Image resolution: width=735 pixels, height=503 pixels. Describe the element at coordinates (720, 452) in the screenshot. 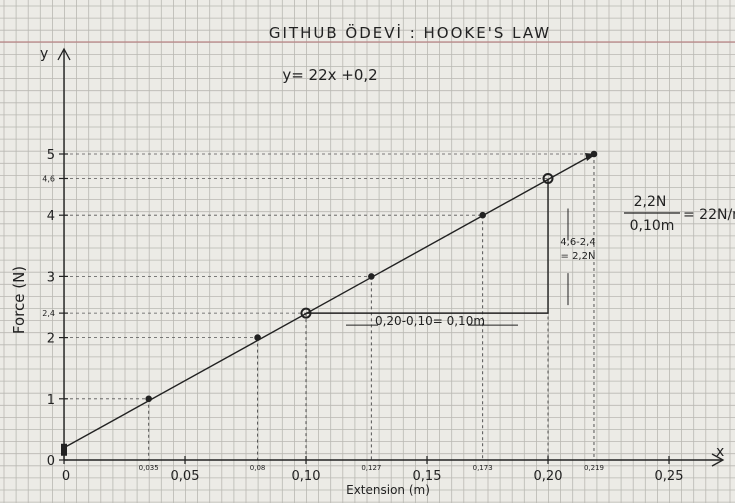

I see `x-axis-letter: x` at that location.